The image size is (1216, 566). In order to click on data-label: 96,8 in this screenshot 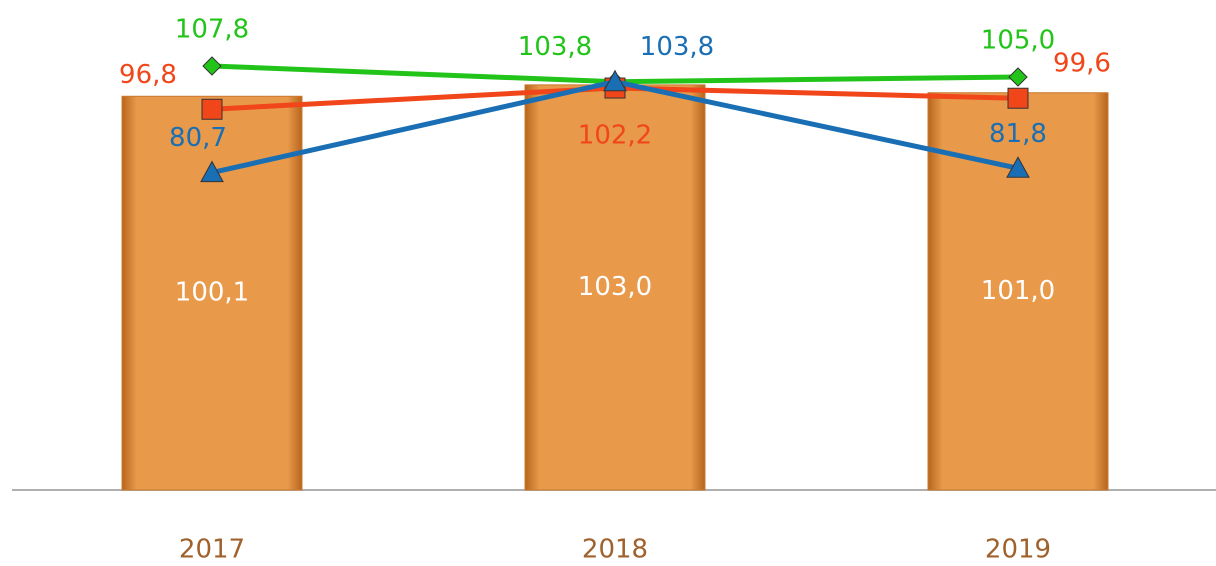, I will do `click(148, 75)`.